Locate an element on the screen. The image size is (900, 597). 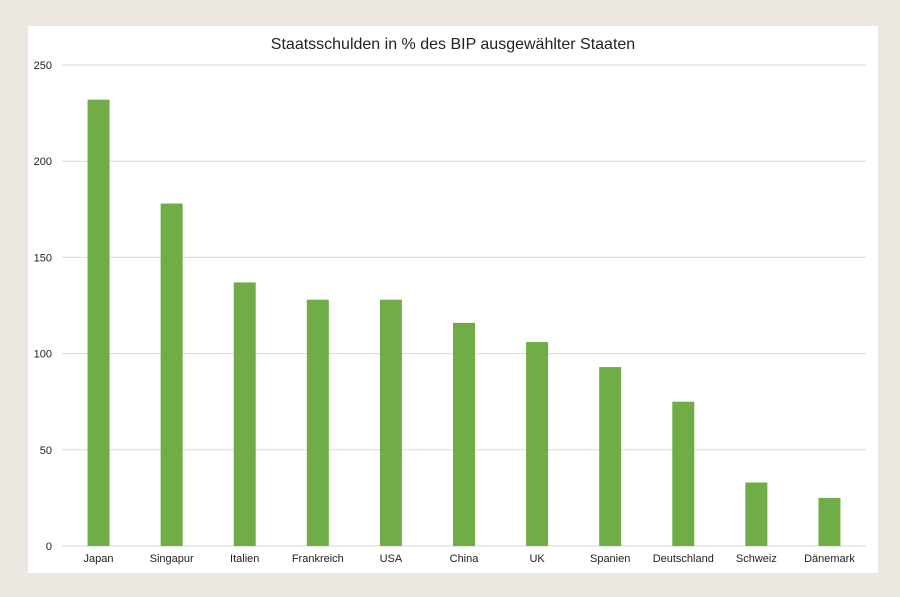
bar-deutschland is located at coordinates (683, 473).